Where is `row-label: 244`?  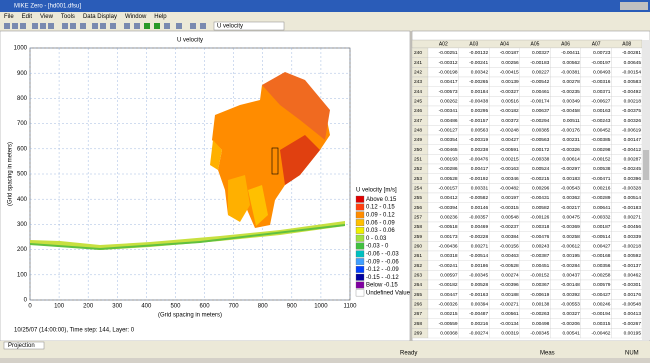
row-label: 244 is located at coordinates (418, 92).